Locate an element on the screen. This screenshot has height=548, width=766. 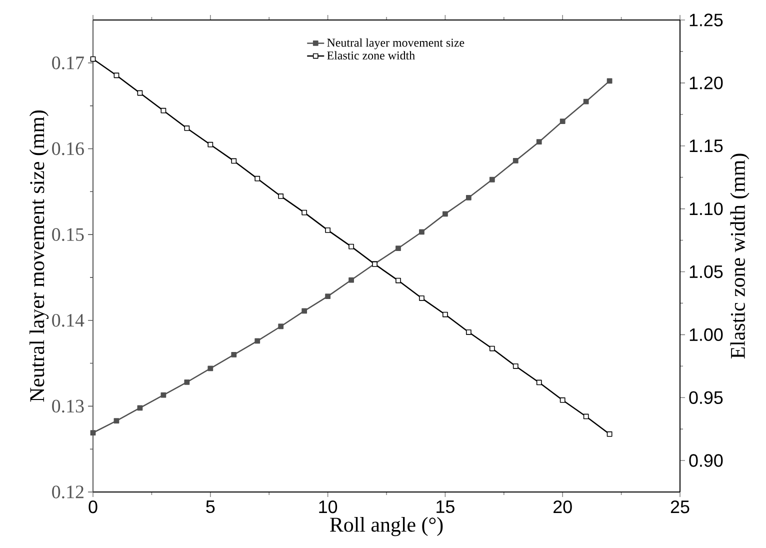
x-tick-label: 20 is located at coordinates (563, 507).